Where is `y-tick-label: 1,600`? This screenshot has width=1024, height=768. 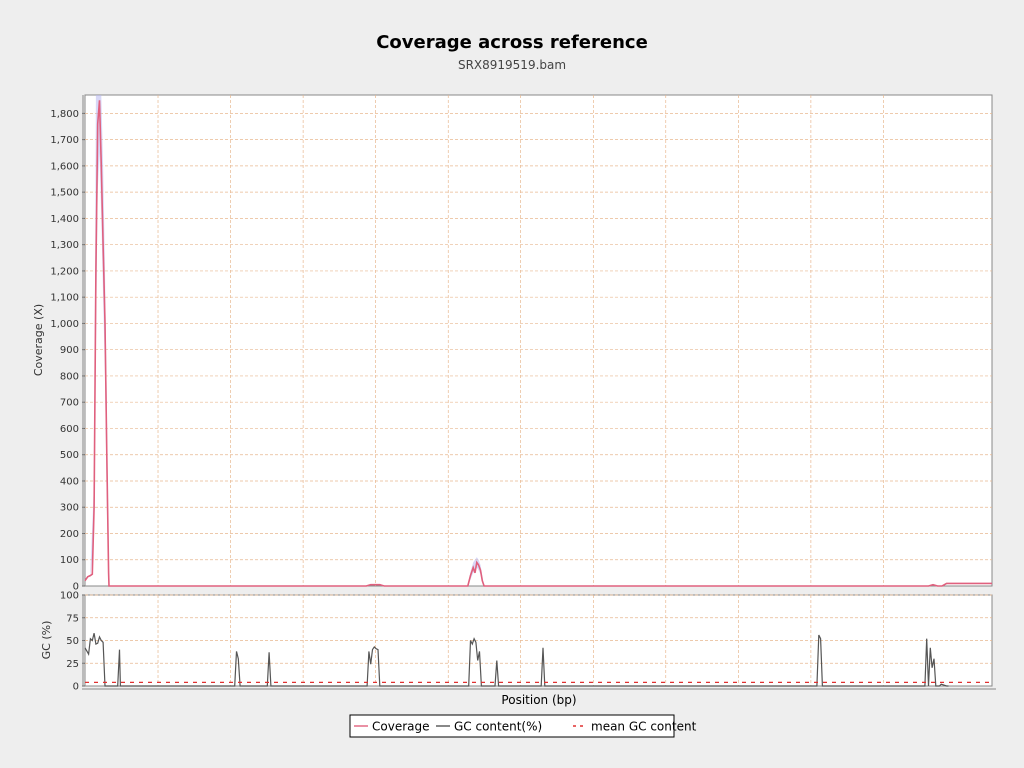
y-tick-label: 1,600 is located at coordinates (64, 166).